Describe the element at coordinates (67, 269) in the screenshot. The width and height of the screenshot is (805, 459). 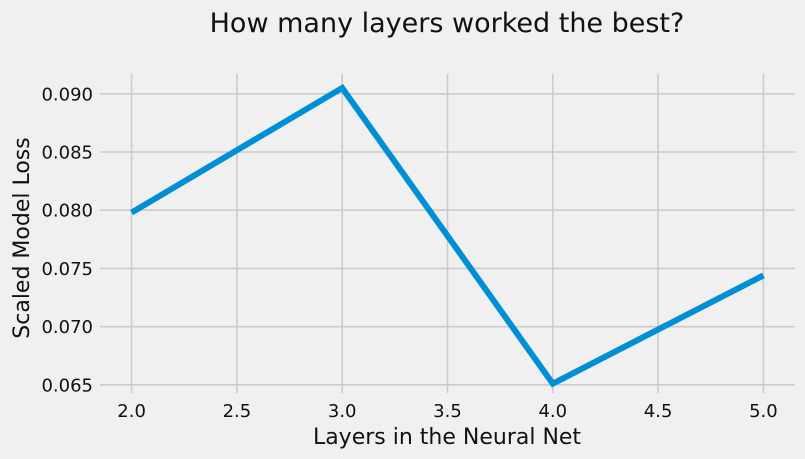
I see `y-tick-label: 0.075` at that location.